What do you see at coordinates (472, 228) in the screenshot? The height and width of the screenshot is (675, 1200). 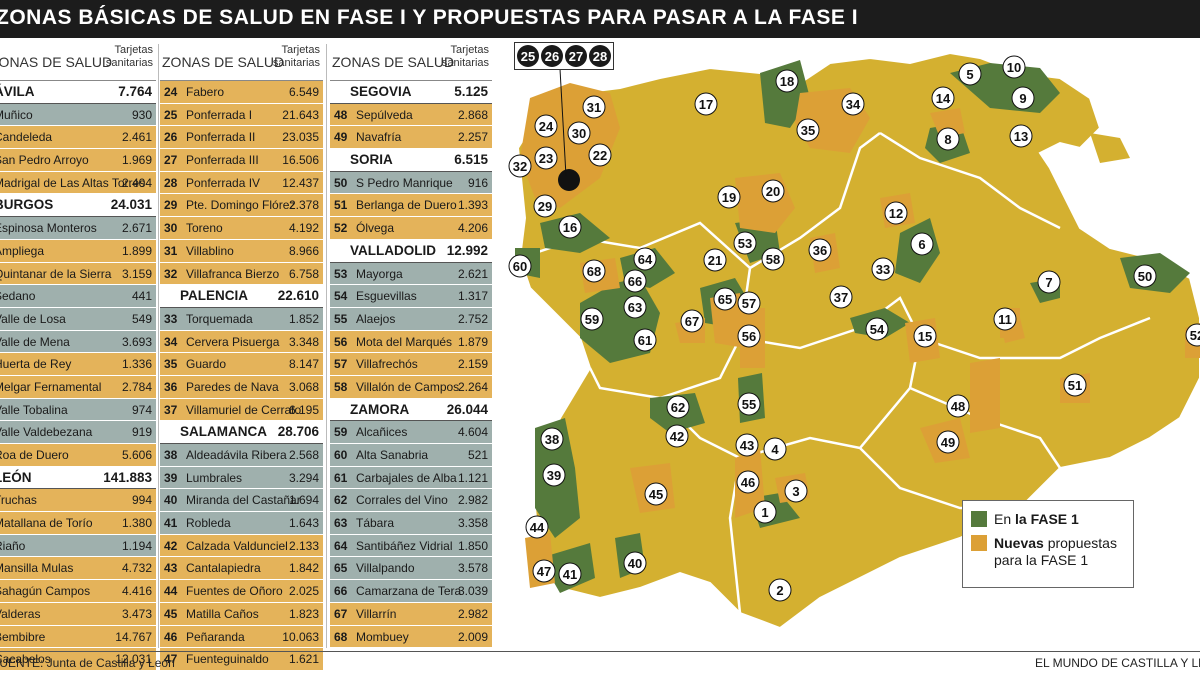 I see `zone-cards: 4.206` at bounding box center [472, 228].